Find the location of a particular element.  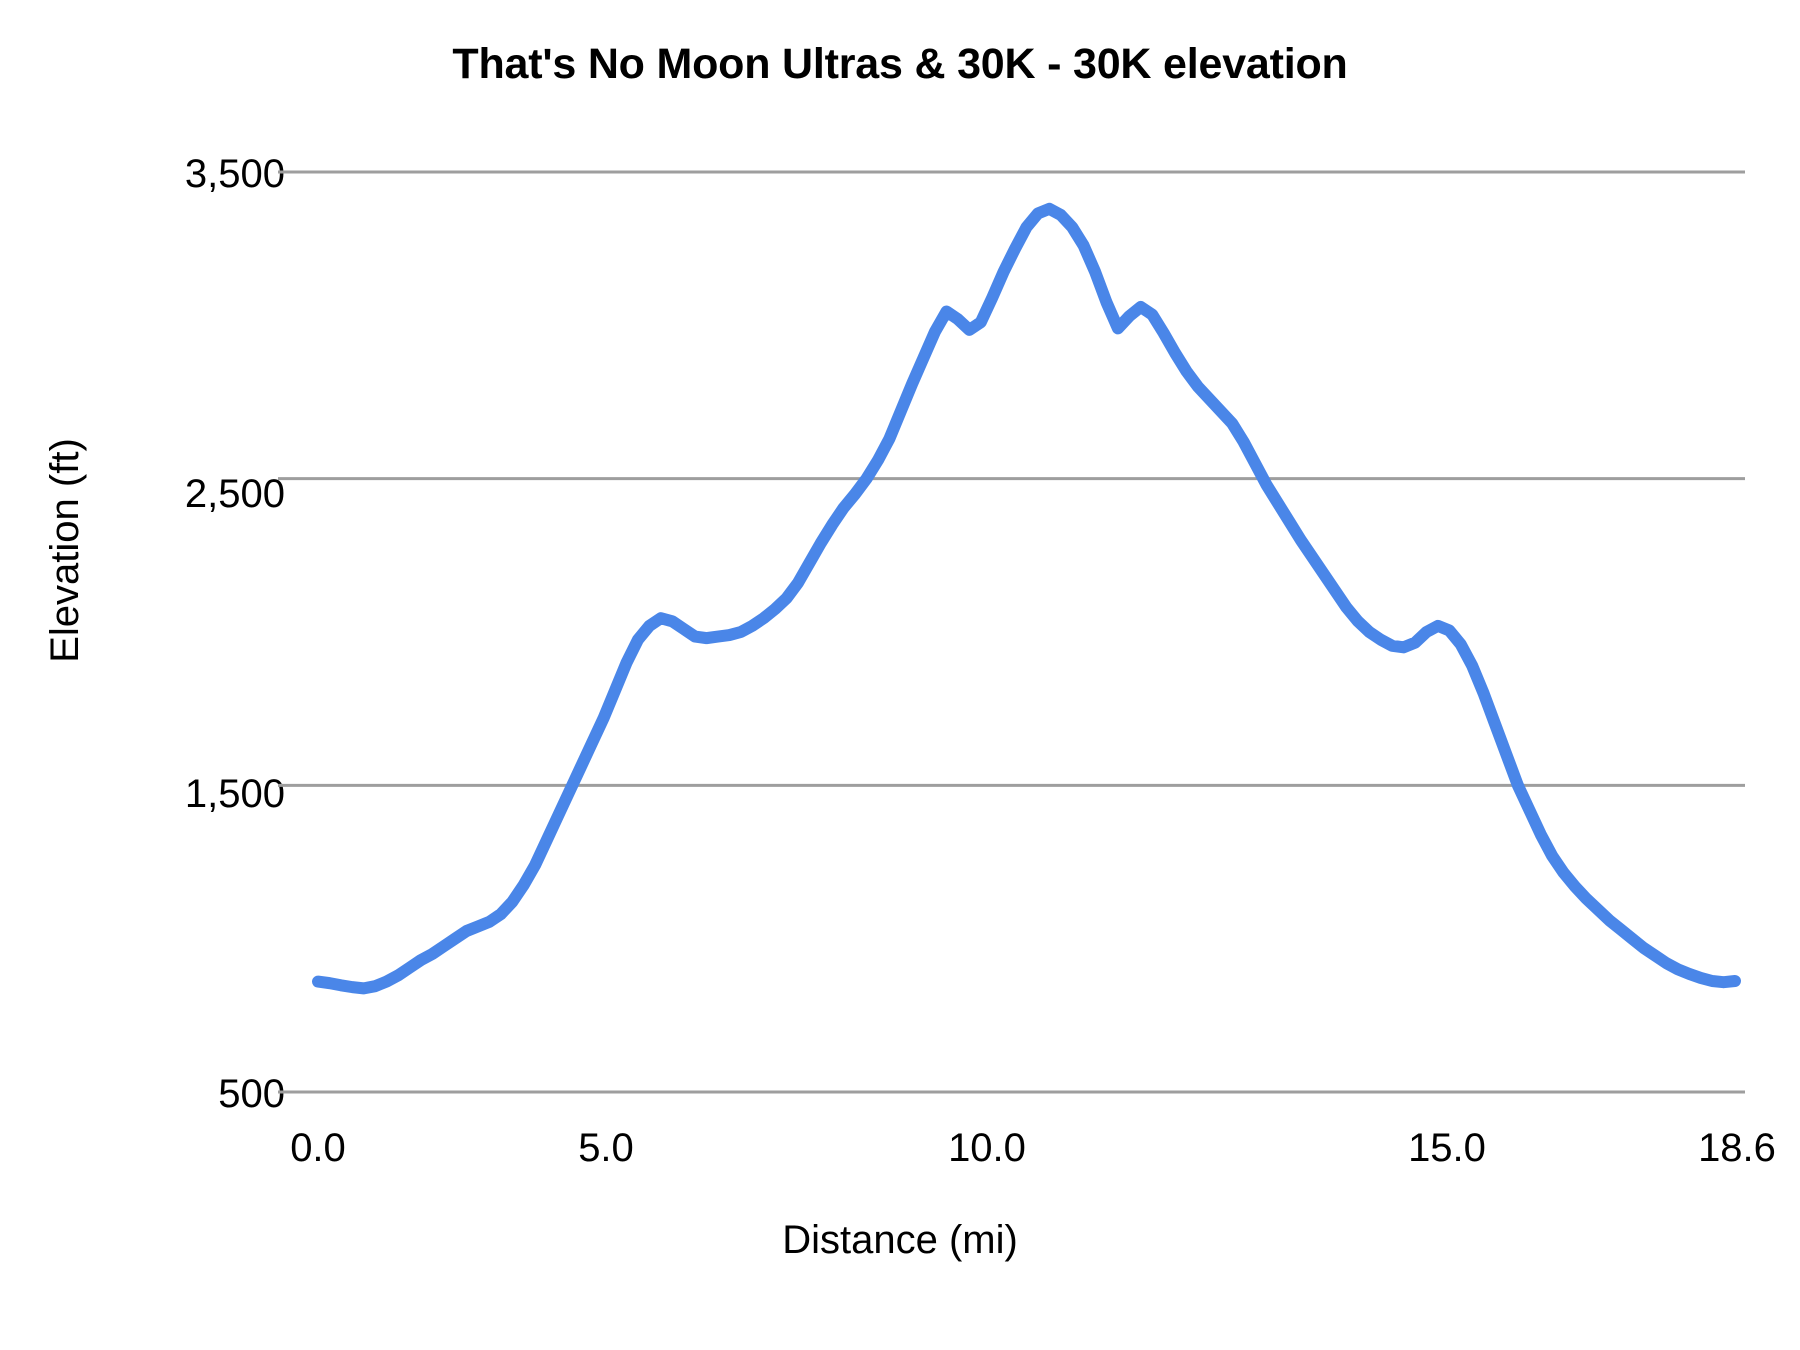

y-tick-label-3500: 3,500 is located at coordinates (234, 174).